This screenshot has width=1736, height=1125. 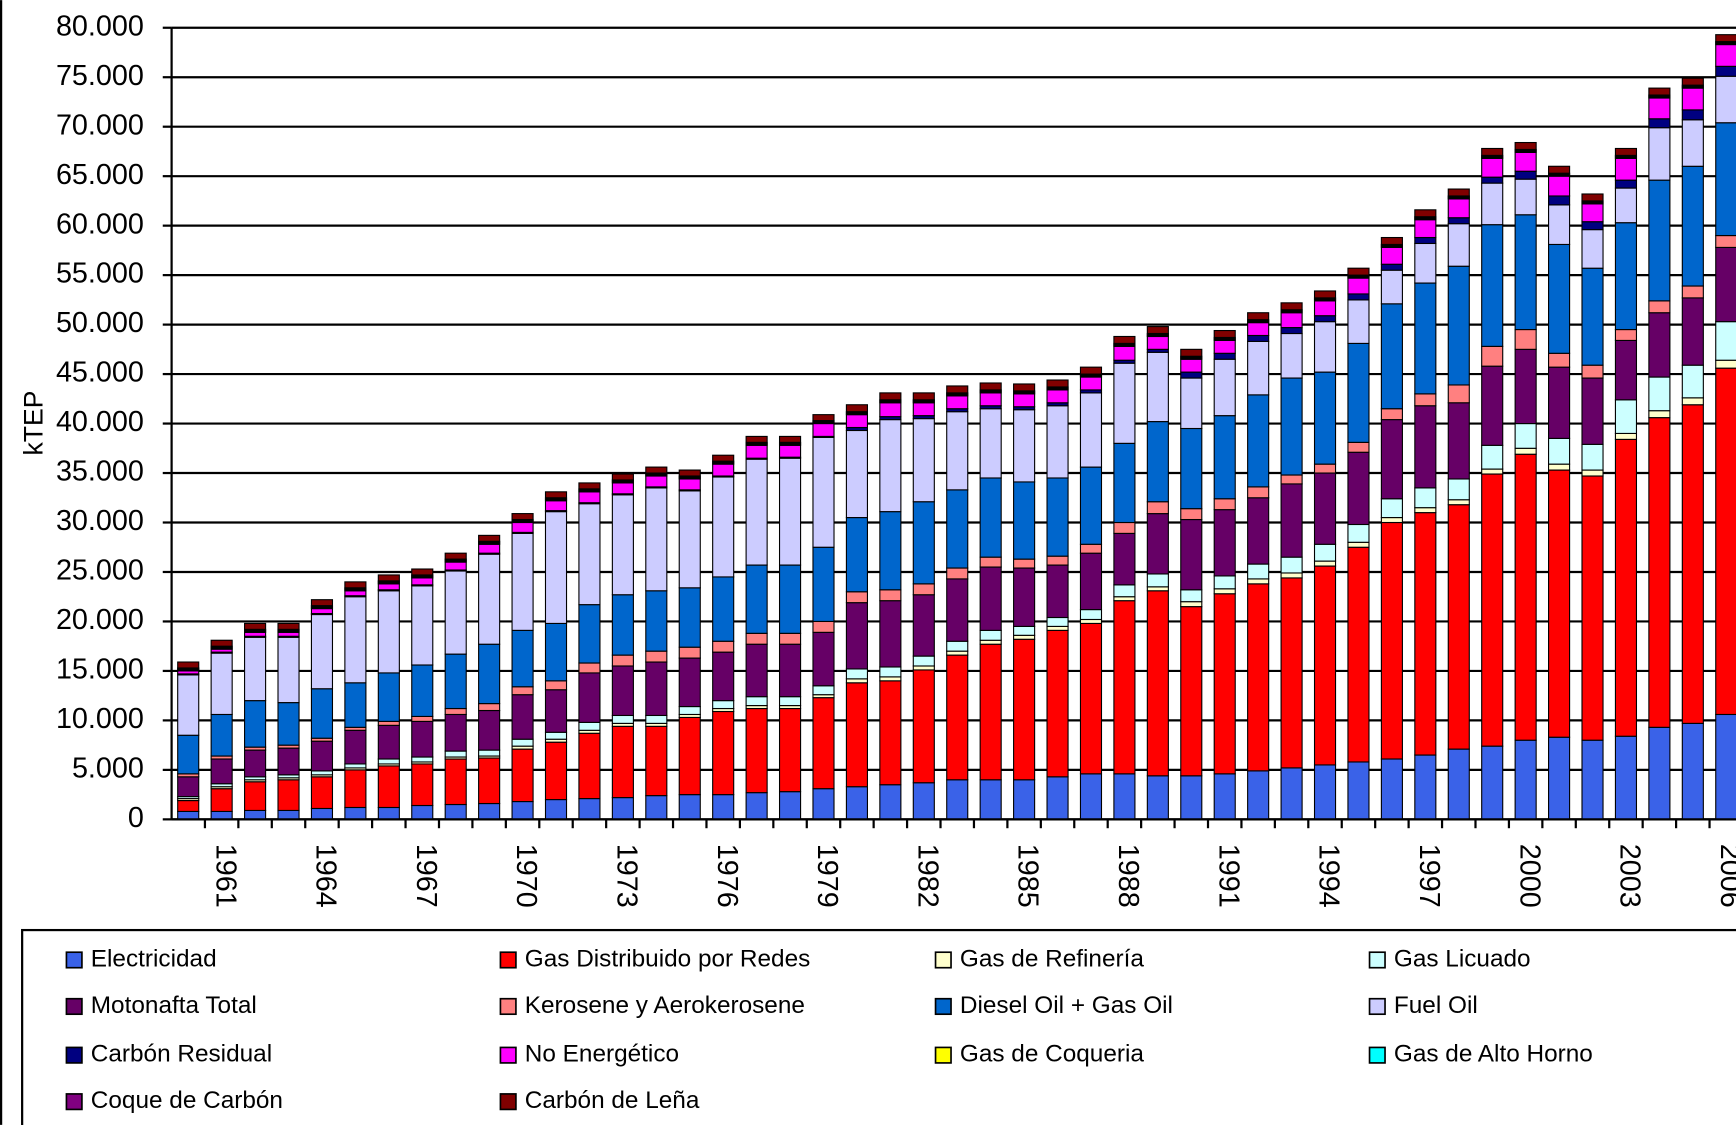 I want to click on legend-label: Coque de Carbón, so click(x=187, y=1100).